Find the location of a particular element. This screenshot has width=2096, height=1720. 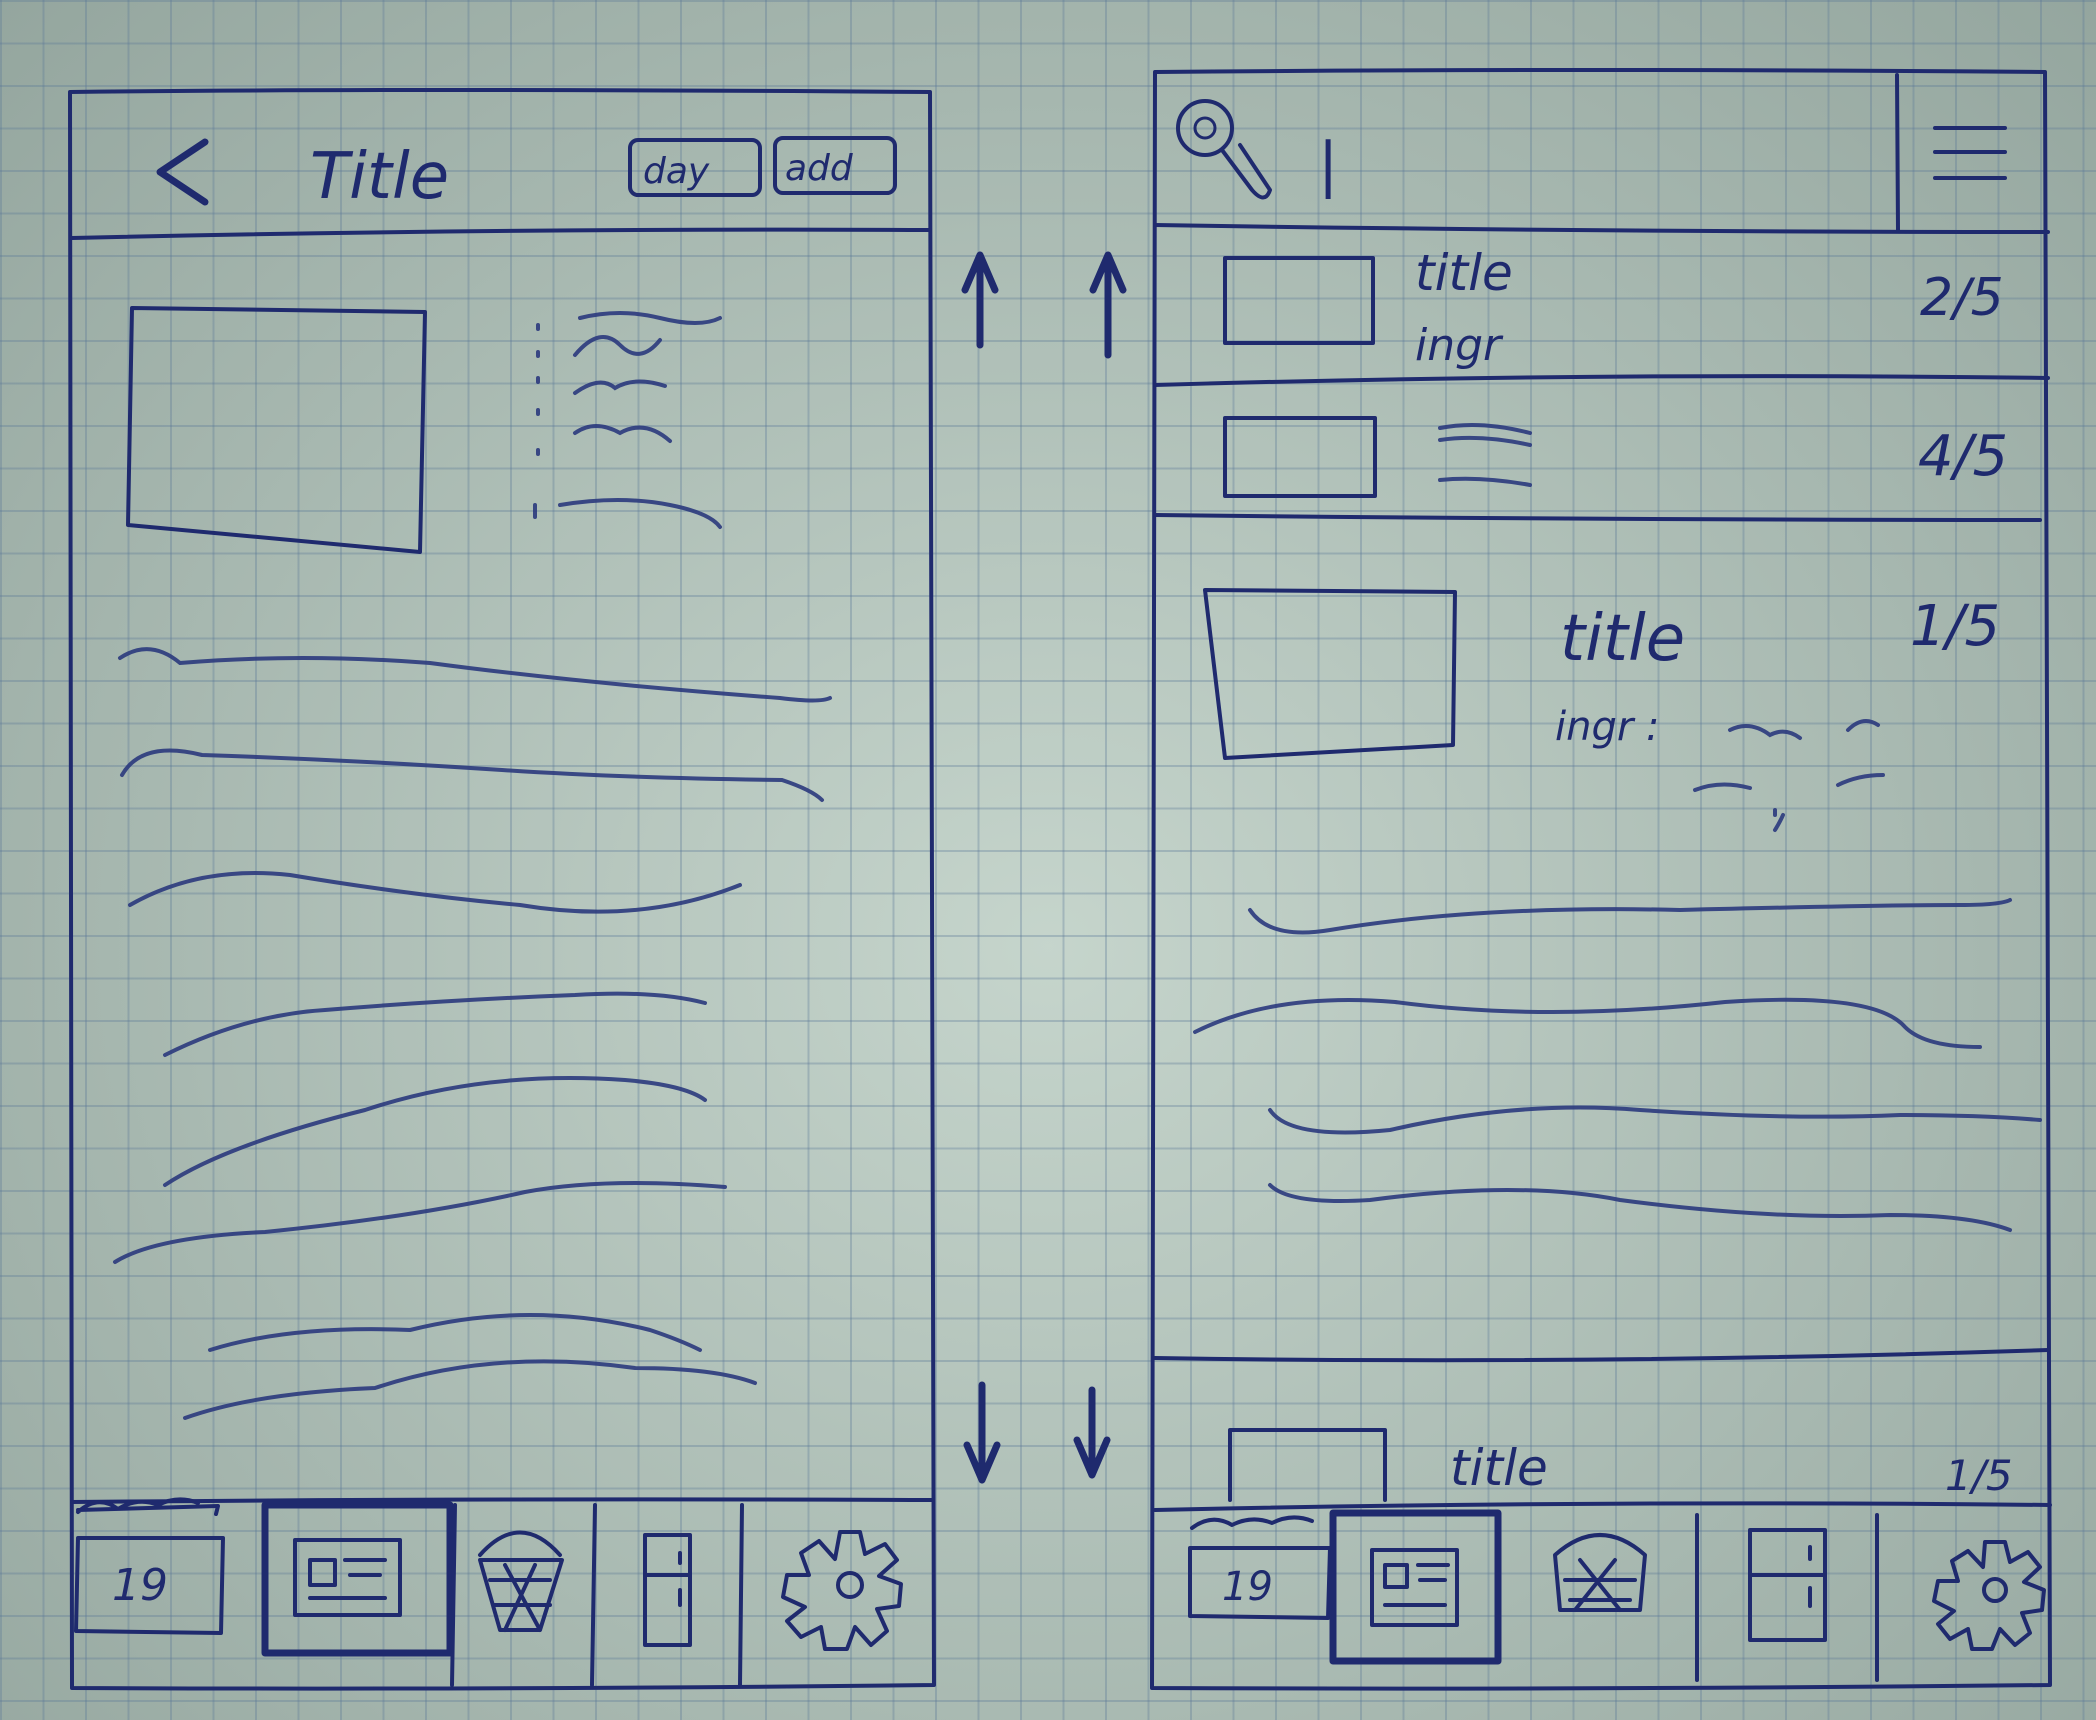

search-input: | is located at coordinates (1257, 149).